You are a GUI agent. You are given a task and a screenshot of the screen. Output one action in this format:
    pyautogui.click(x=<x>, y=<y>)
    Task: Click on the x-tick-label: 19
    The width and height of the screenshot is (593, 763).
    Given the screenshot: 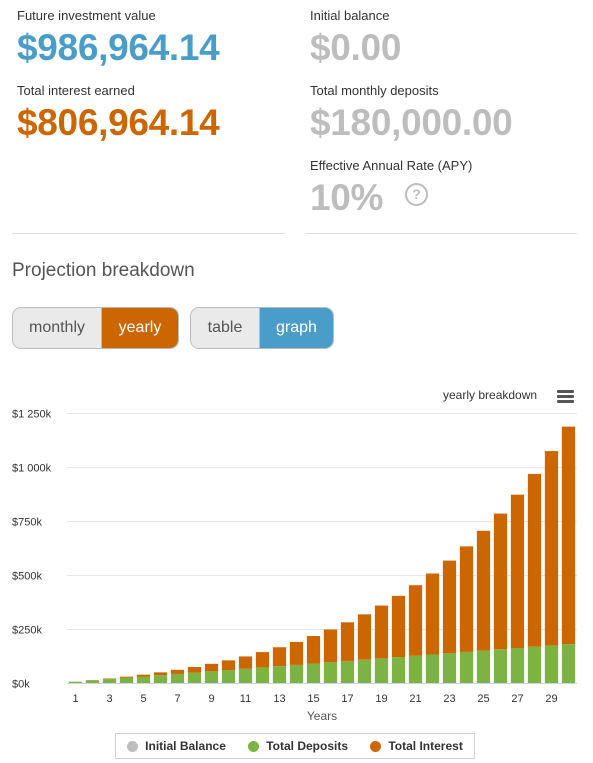 What is the action you would take?
    pyautogui.click(x=381, y=699)
    